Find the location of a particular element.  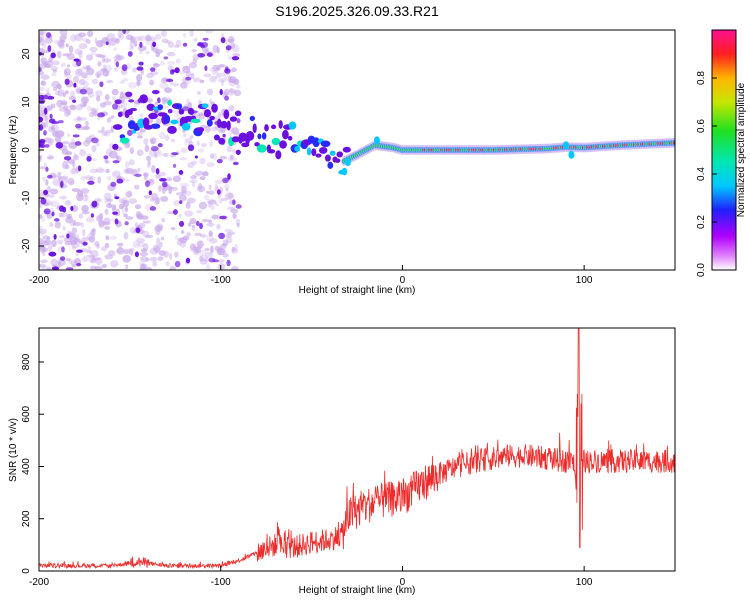

spectrogram-y-tick-label: -20 is located at coordinates (26, 245).